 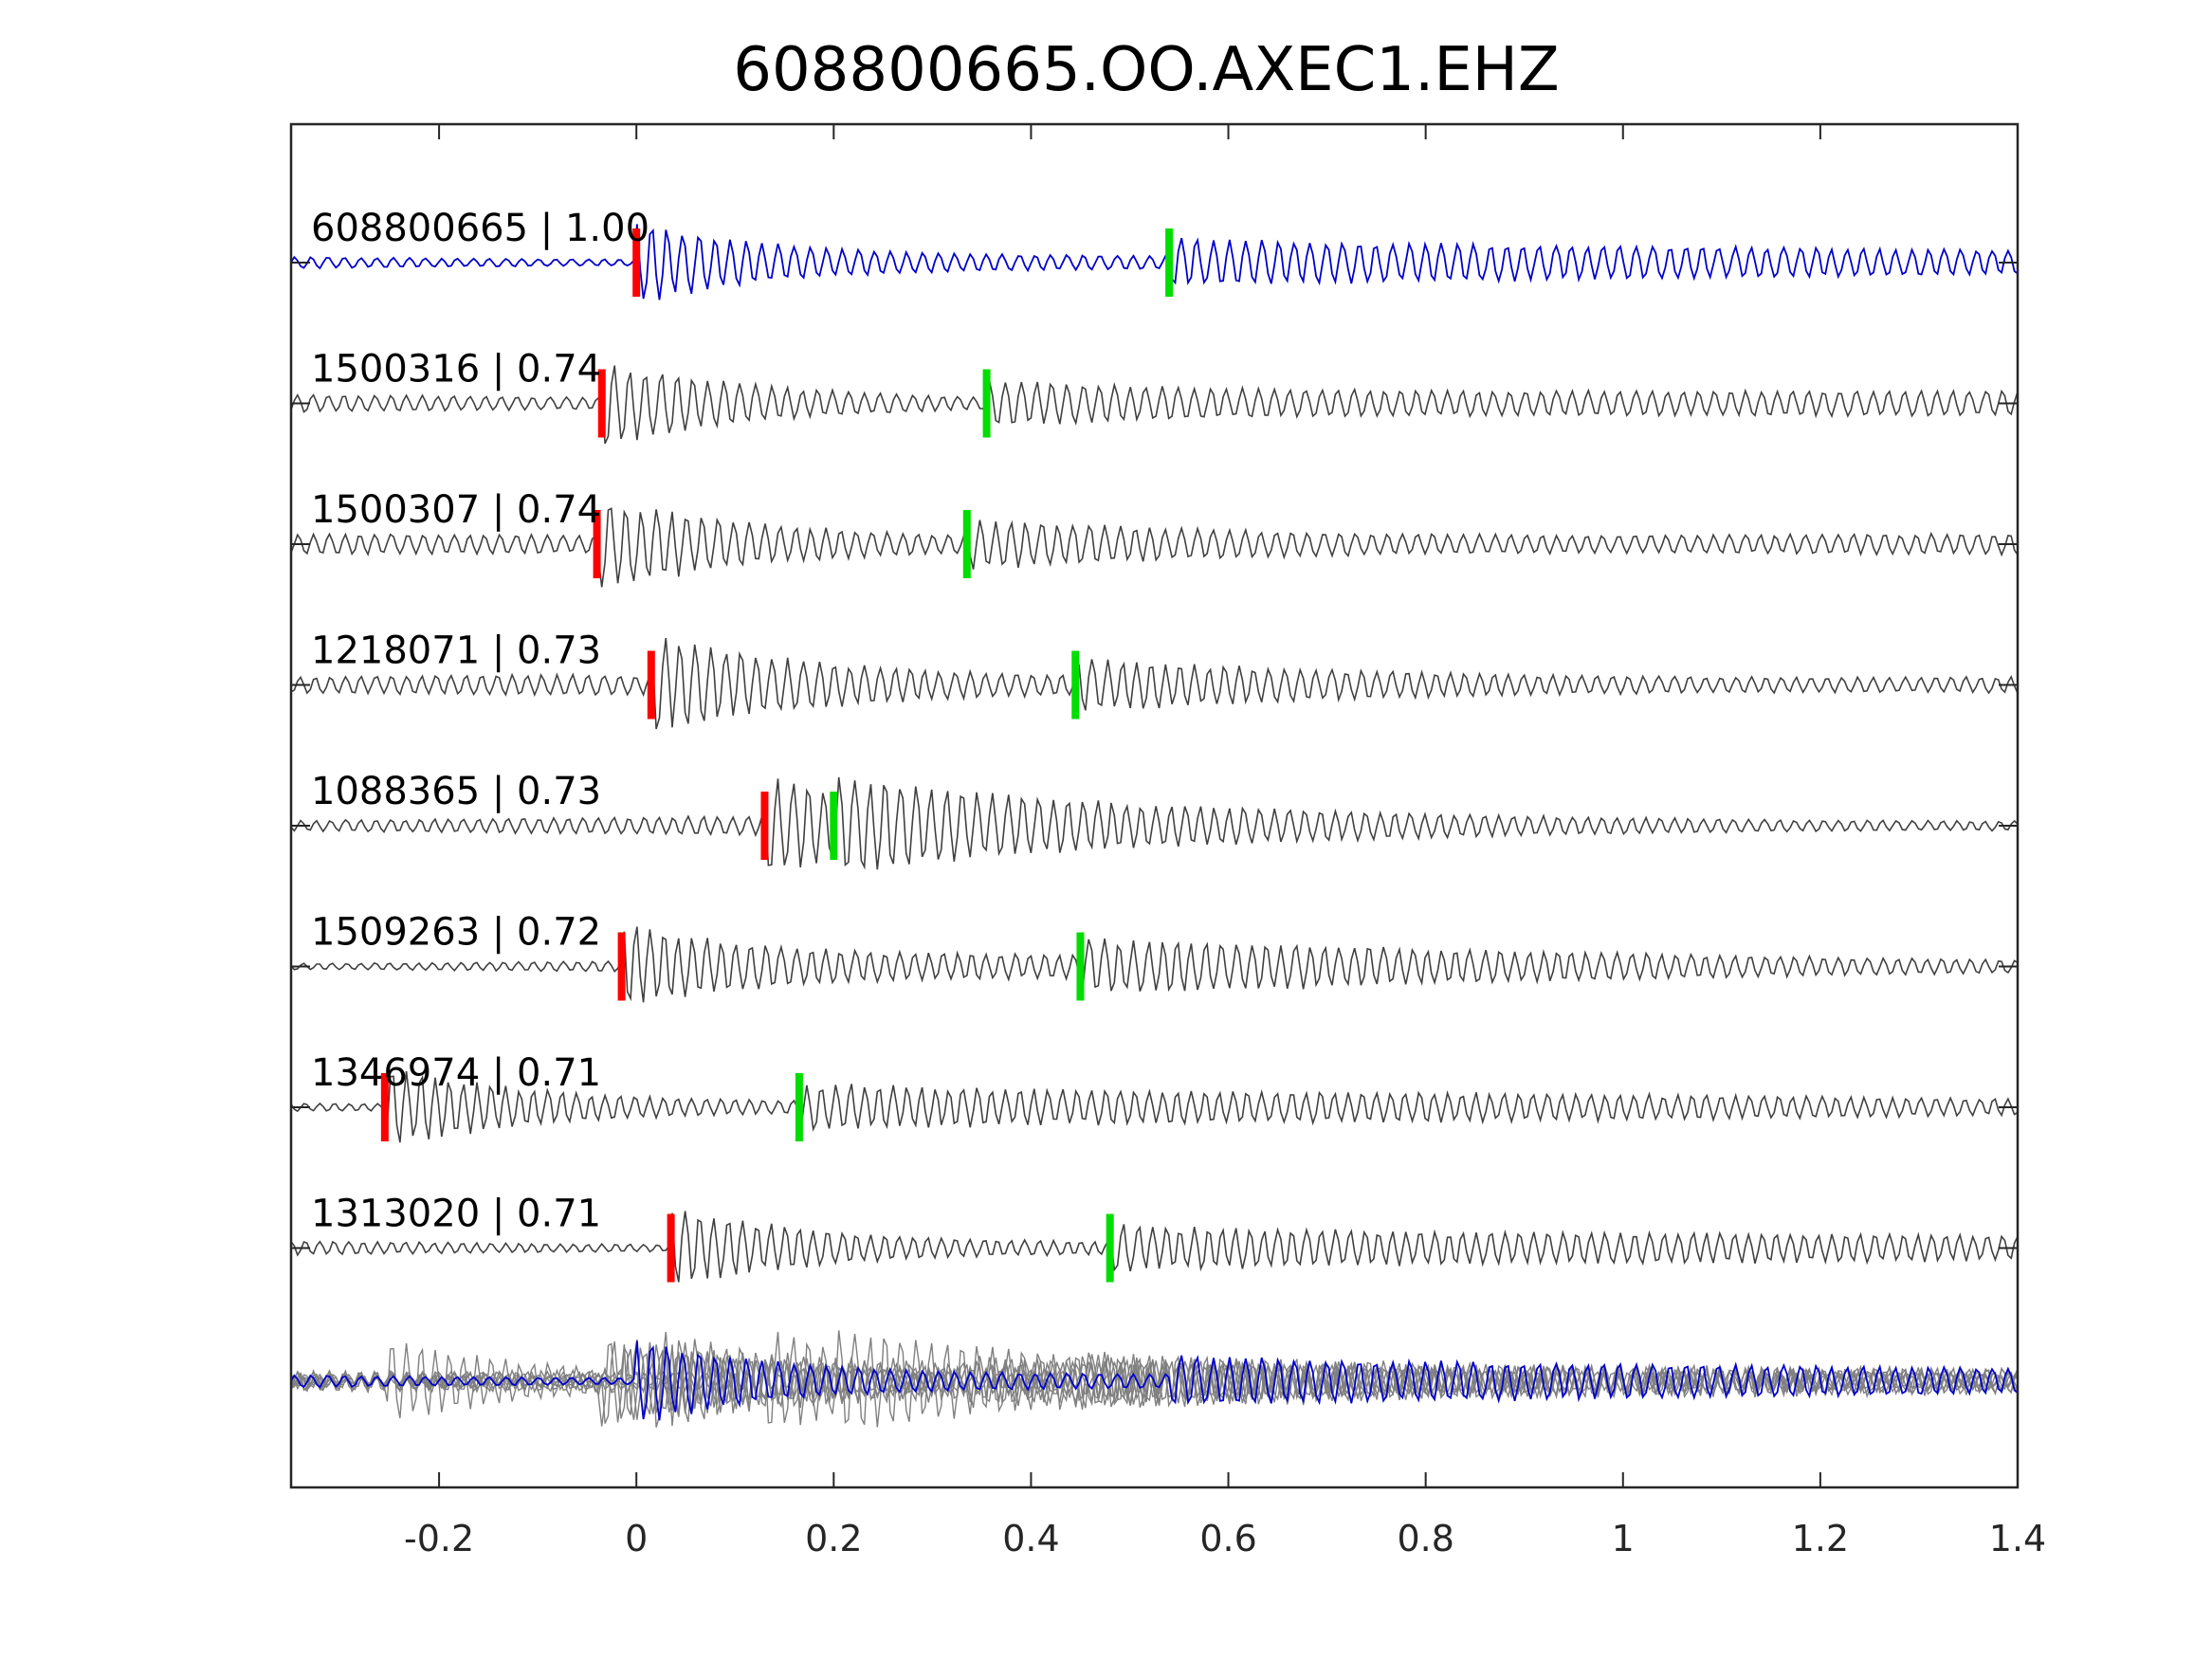 What do you see at coordinates (456, 370) in the screenshot?
I see `trace-label-1500316: 1500316 | 0.74` at bounding box center [456, 370].